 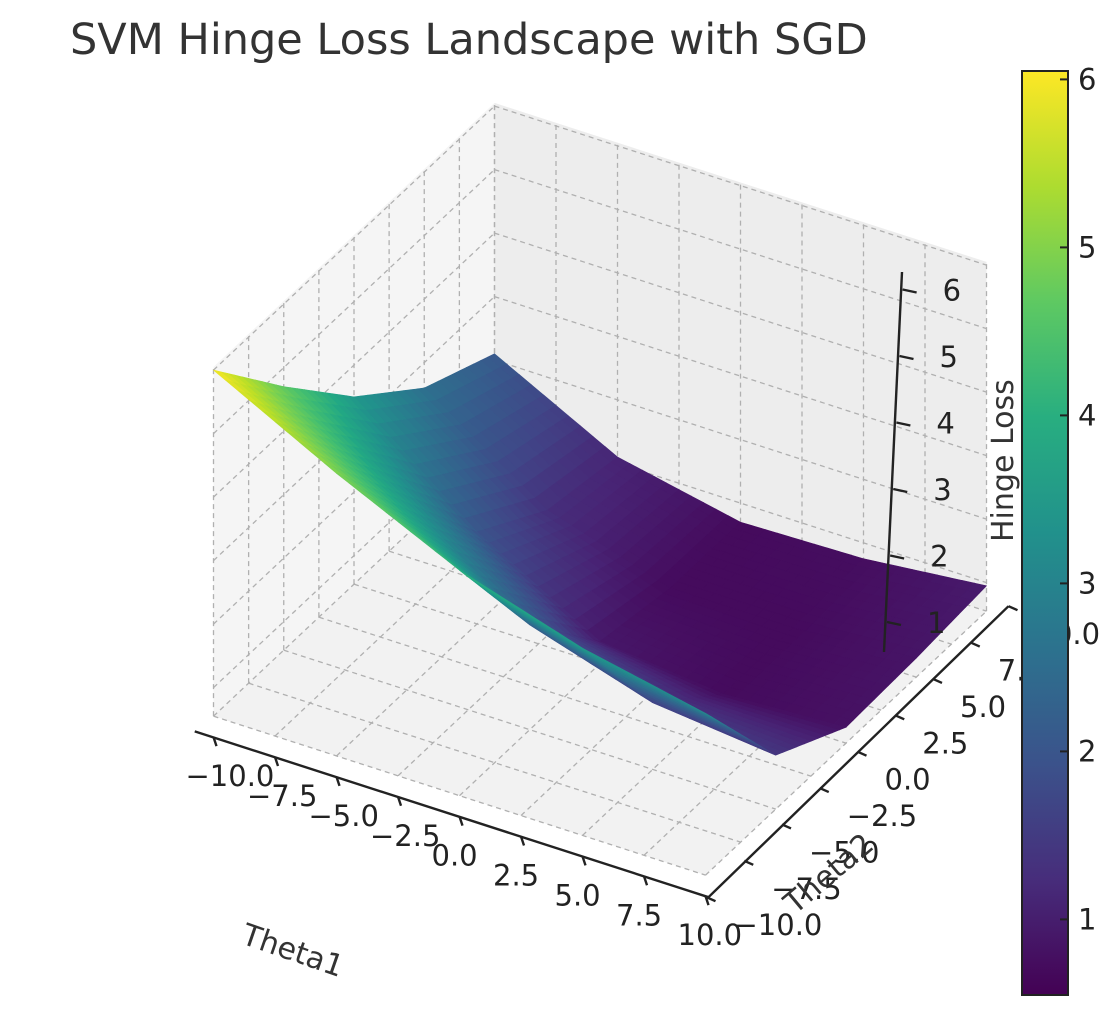 I want to click on x-tick-label: 2.5, so click(x=516, y=876).